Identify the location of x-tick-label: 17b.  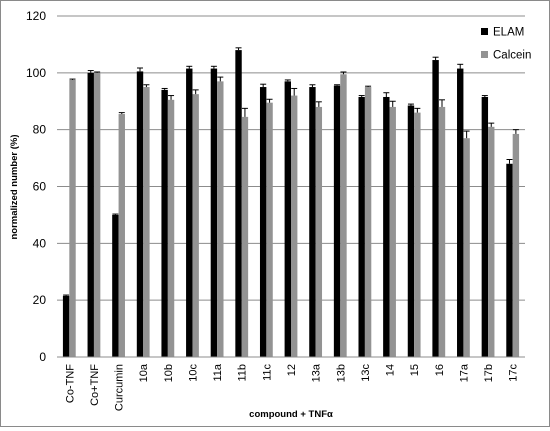
(489, 373).